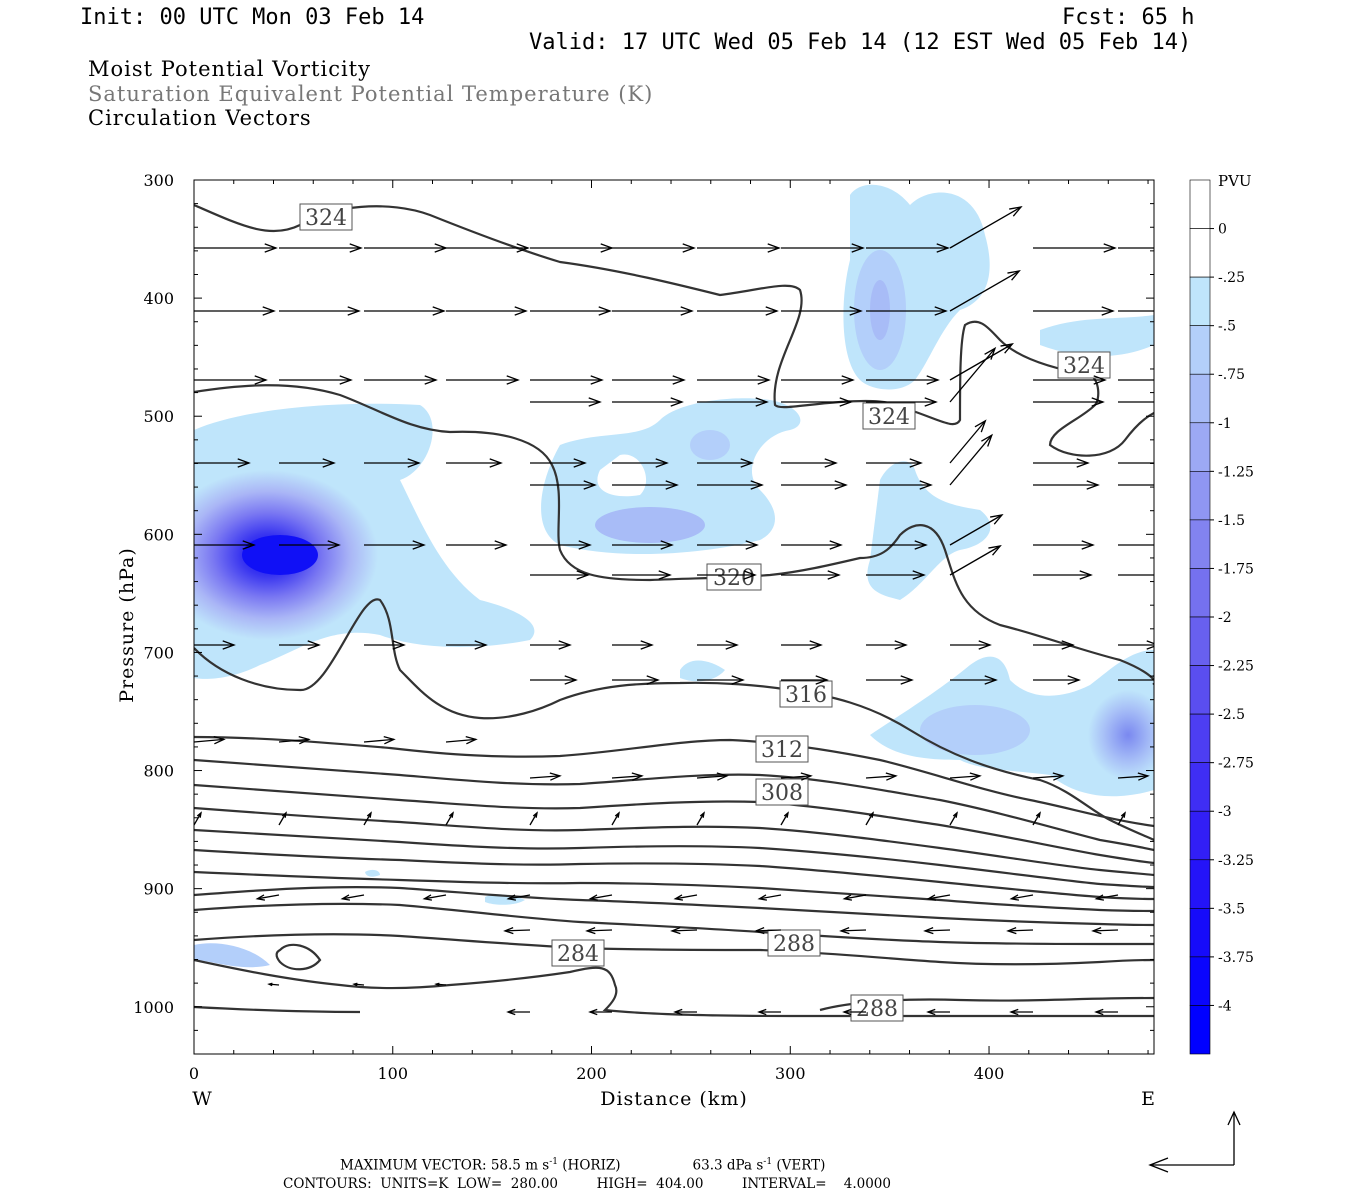 The image size is (1350, 1200). I want to click on x-tick-label: 0, so click(194, 1073).